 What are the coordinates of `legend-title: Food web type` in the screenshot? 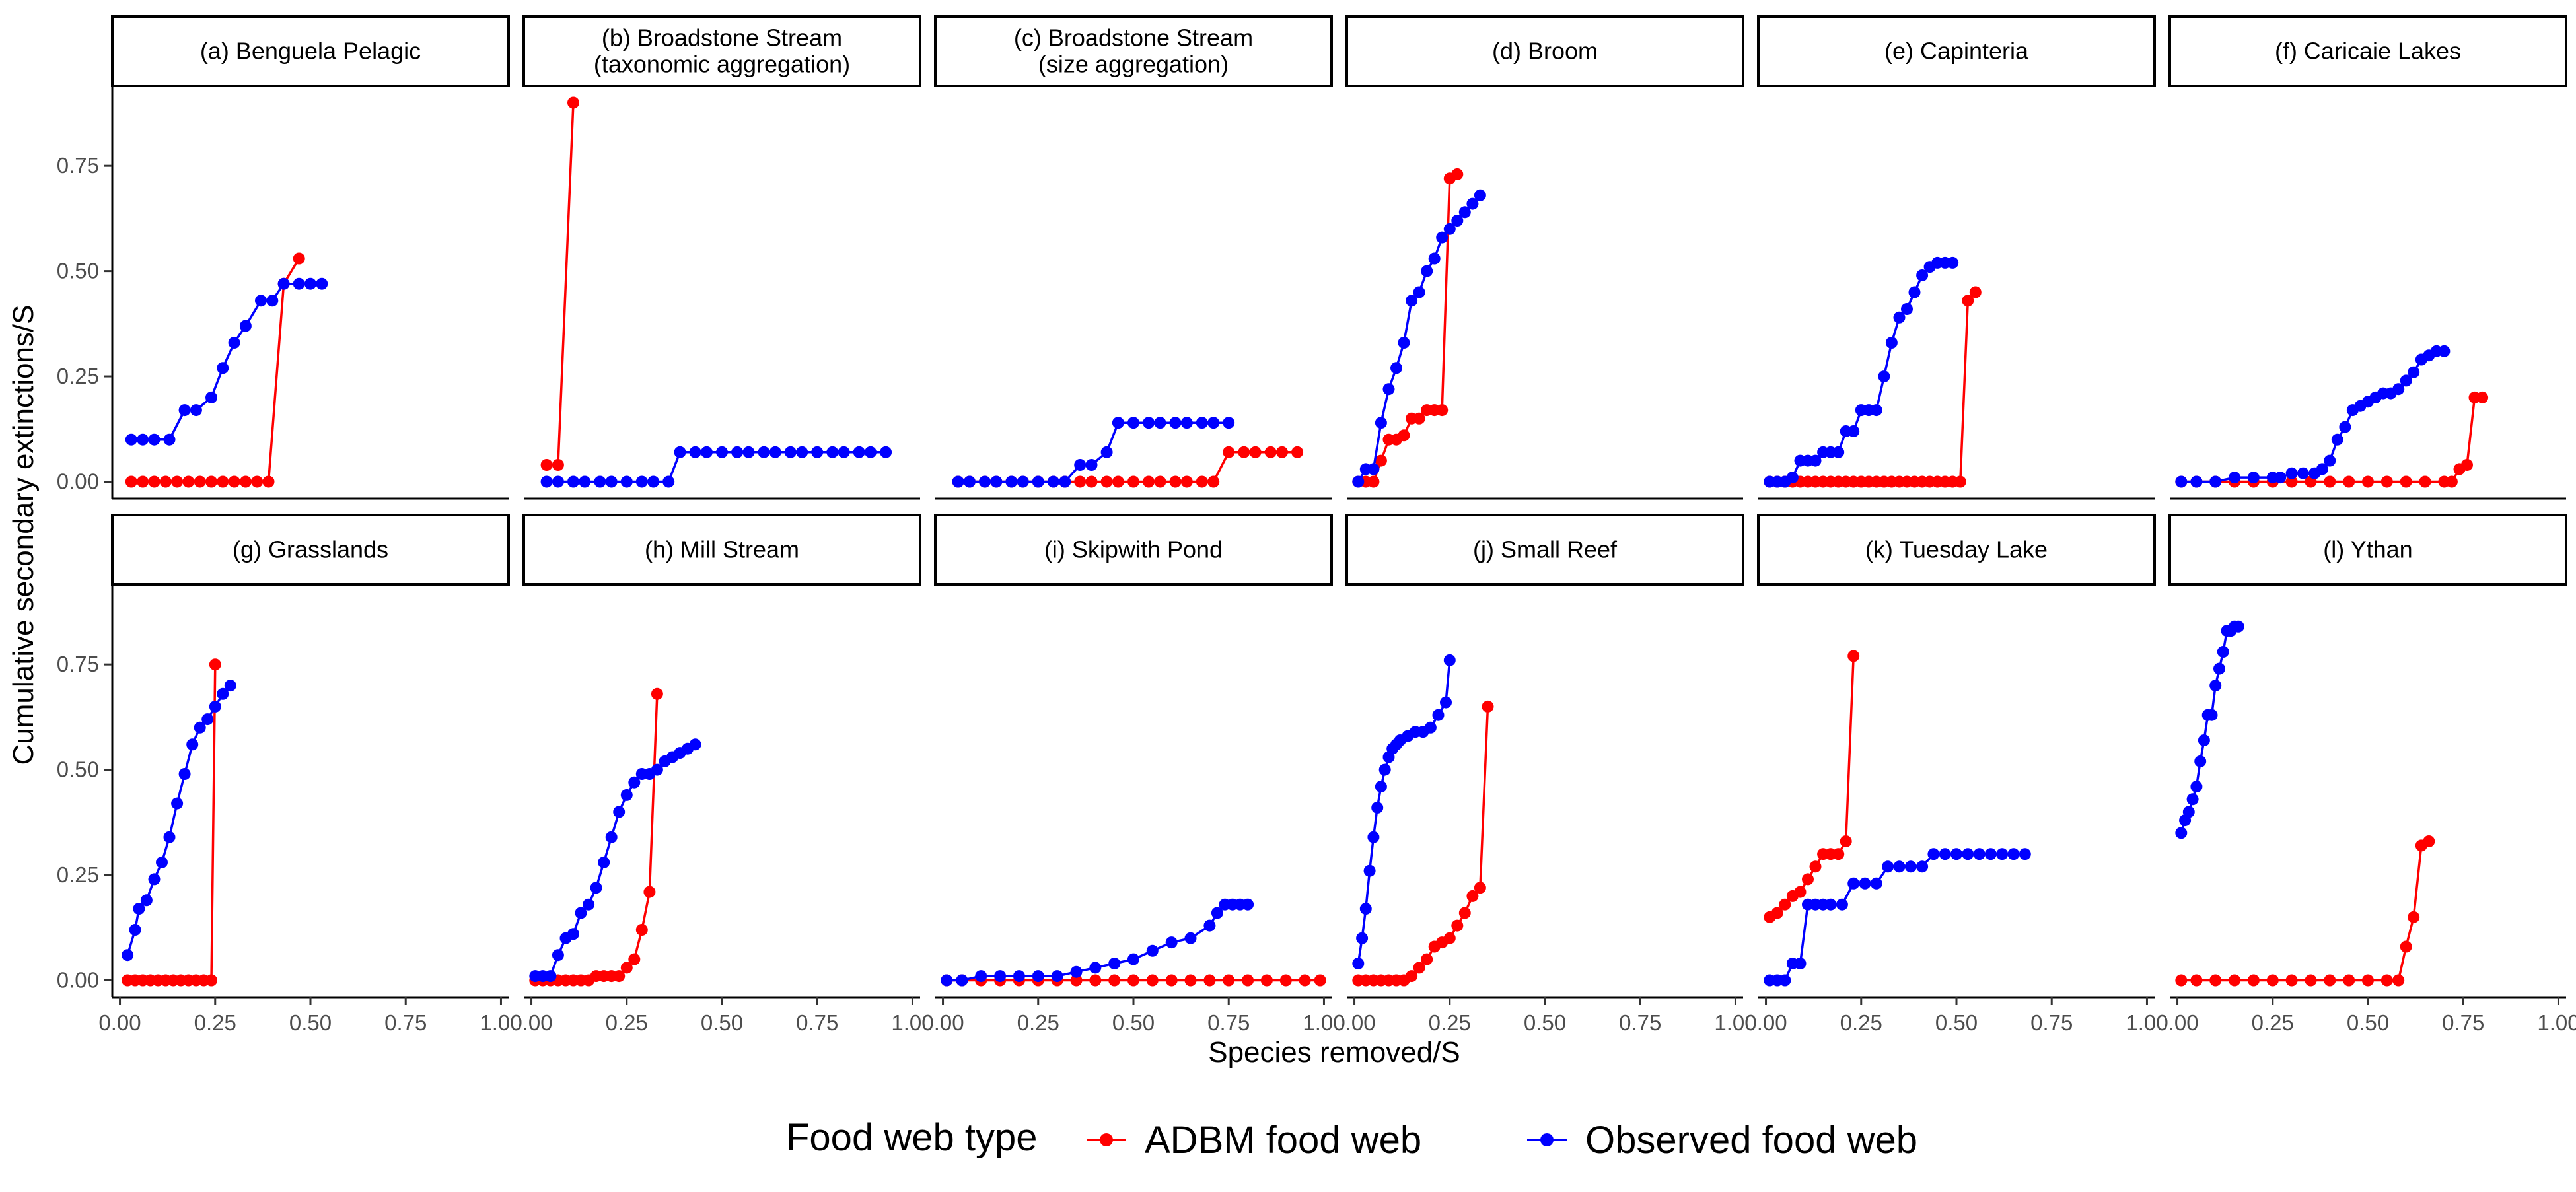 It's located at (912, 1137).